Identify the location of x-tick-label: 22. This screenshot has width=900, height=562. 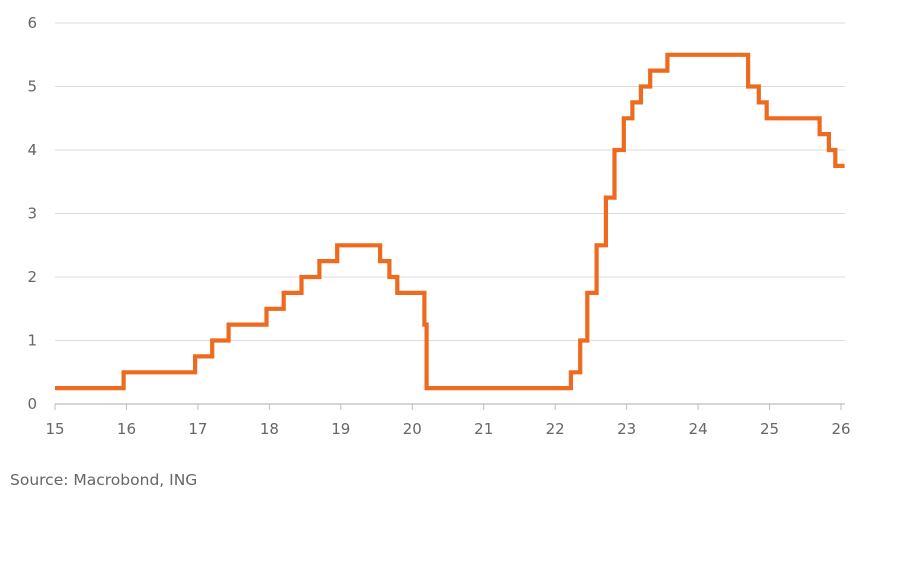
(555, 429).